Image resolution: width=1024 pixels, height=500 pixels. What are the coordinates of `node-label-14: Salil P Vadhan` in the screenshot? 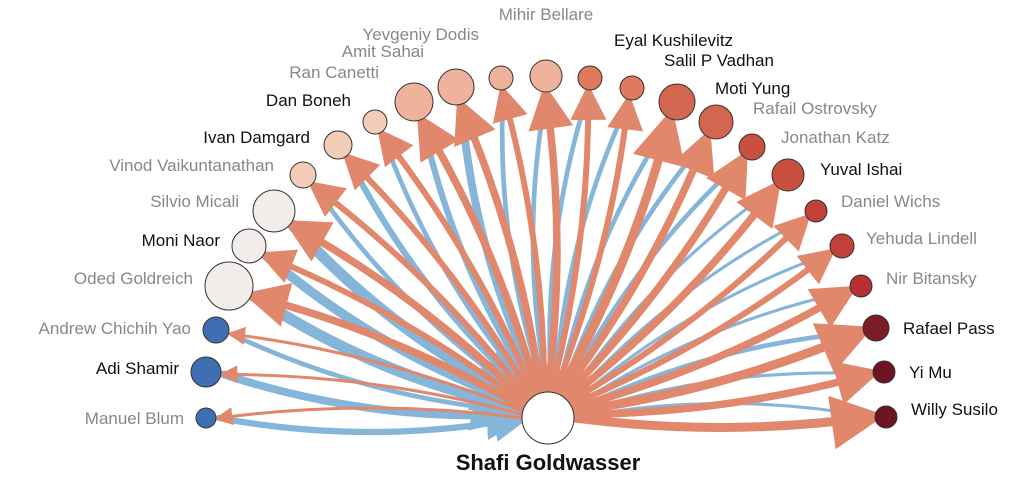 It's located at (719, 60).